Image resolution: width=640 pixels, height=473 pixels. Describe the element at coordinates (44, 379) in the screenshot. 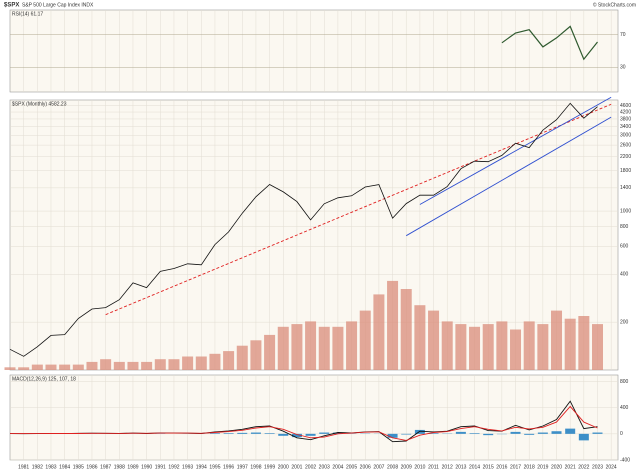

I see `legend-label: MACD(12,26,9) 125, 107, 18` at that location.